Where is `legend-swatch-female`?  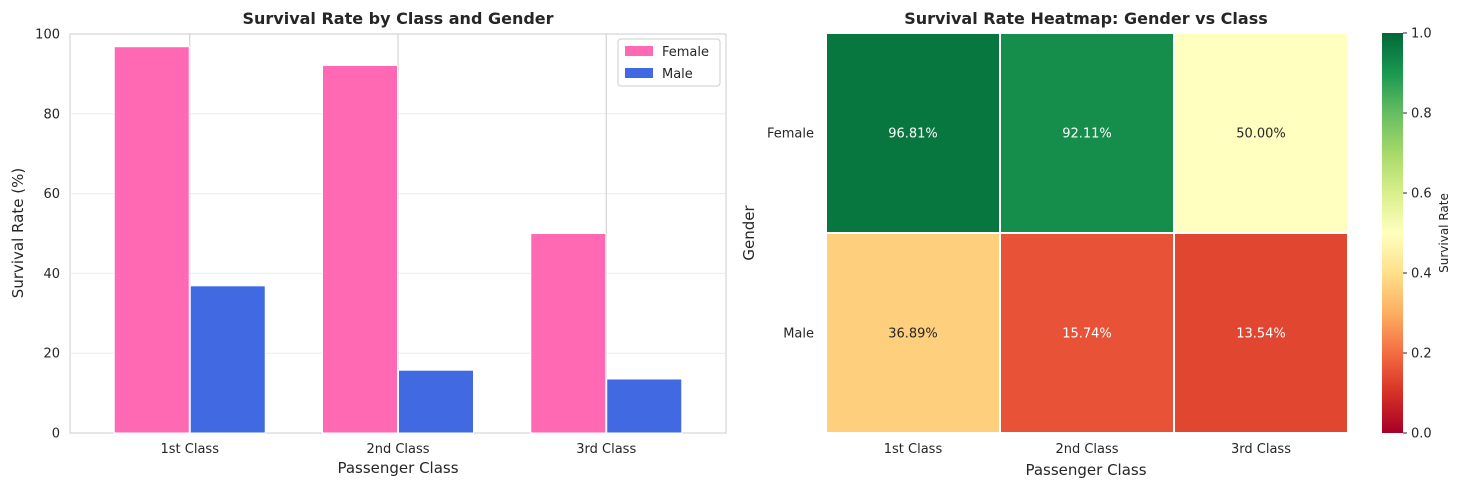 legend-swatch-female is located at coordinates (639, 51).